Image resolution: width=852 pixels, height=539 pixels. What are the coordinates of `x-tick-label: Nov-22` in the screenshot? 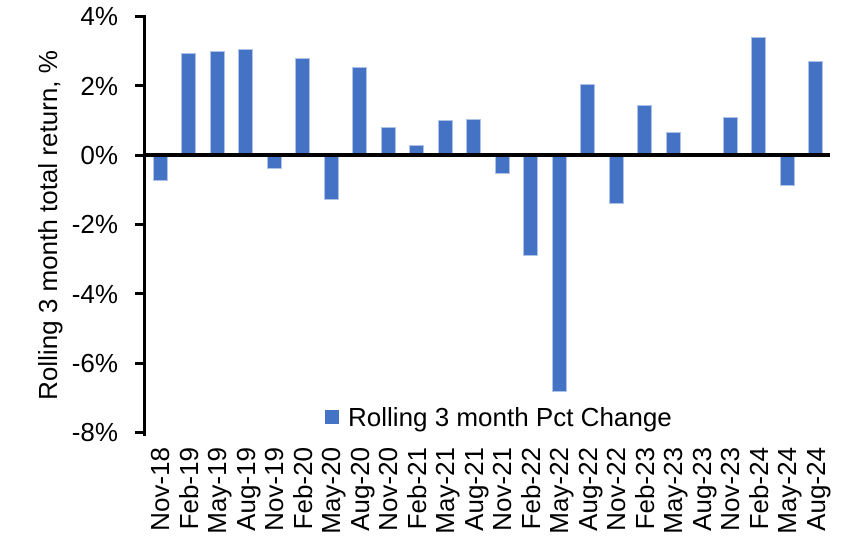 It's located at (616, 489).